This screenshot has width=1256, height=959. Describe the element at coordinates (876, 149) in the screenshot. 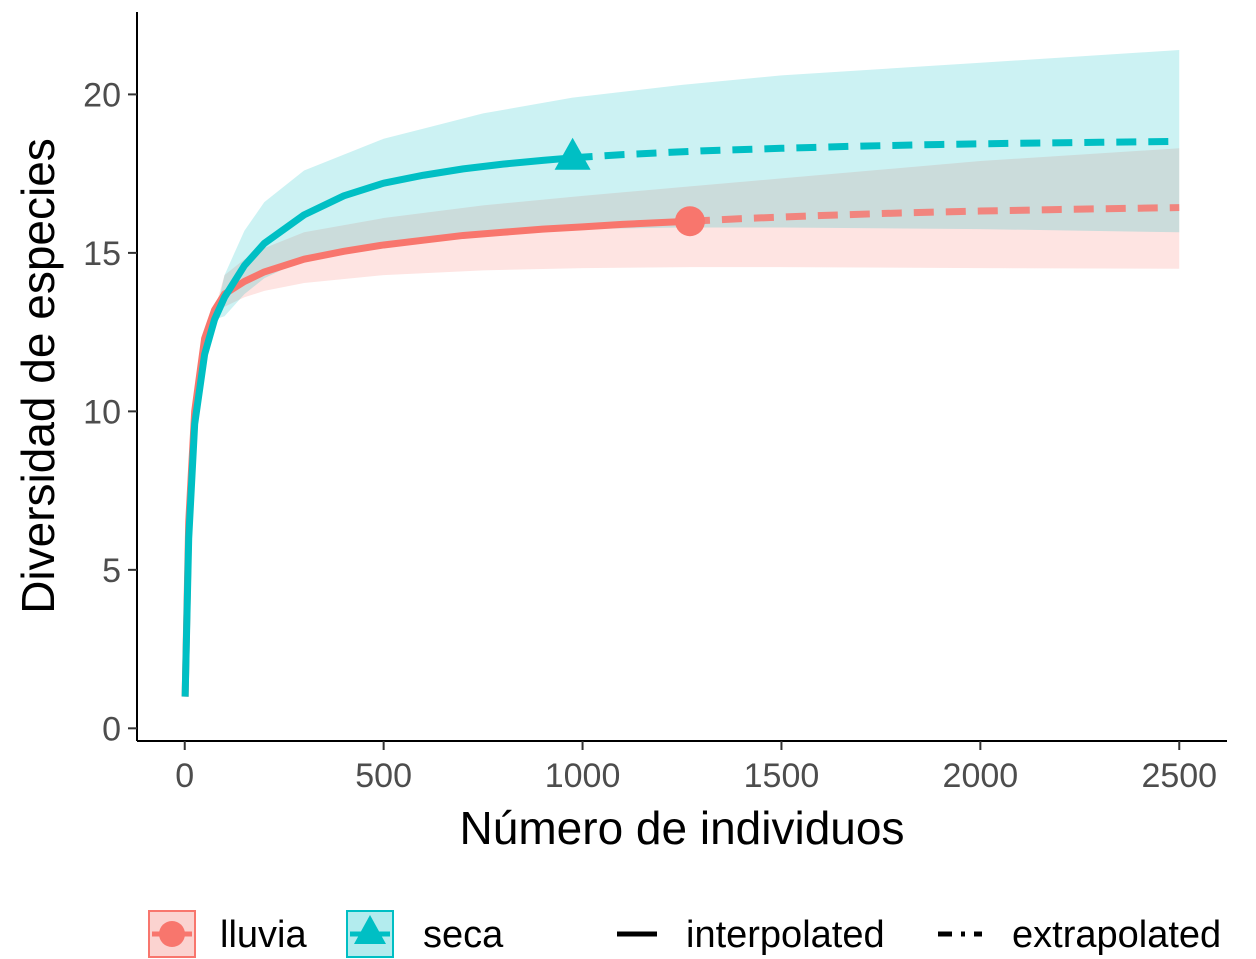

I see `extrapolated-line-seca` at that location.